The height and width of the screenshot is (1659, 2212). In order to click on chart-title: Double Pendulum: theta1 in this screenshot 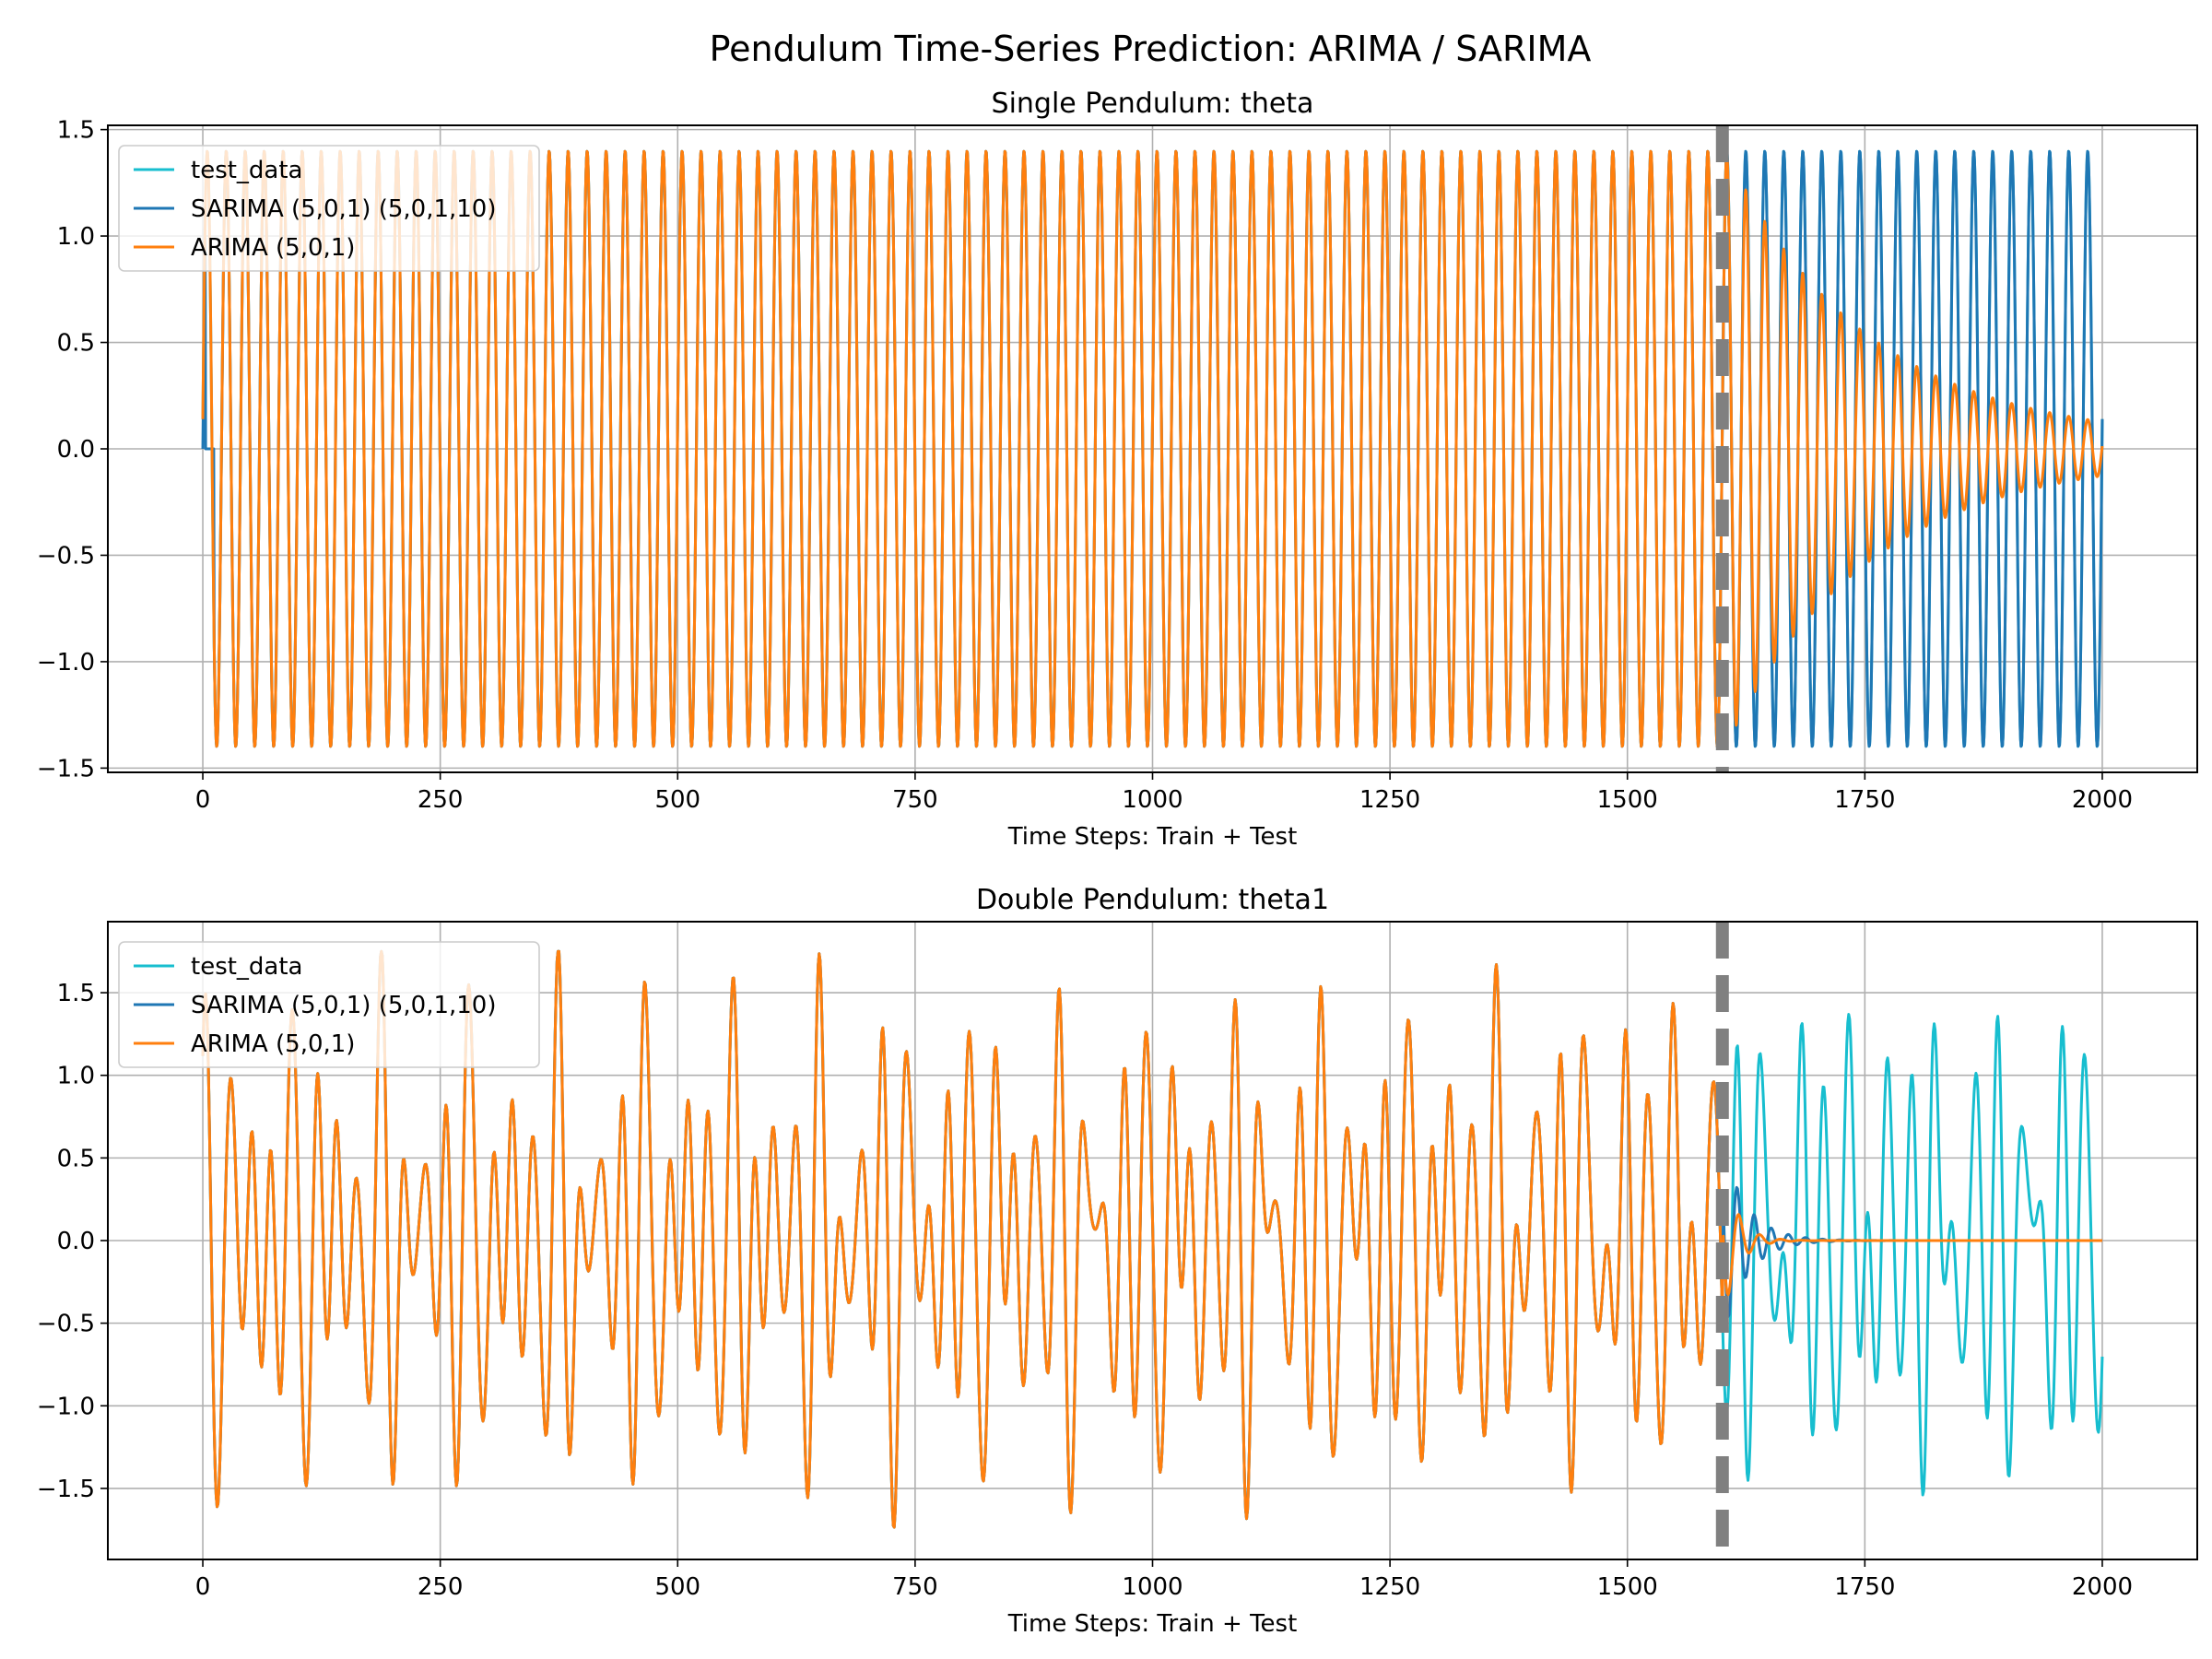, I will do `click(1152, 900)`.